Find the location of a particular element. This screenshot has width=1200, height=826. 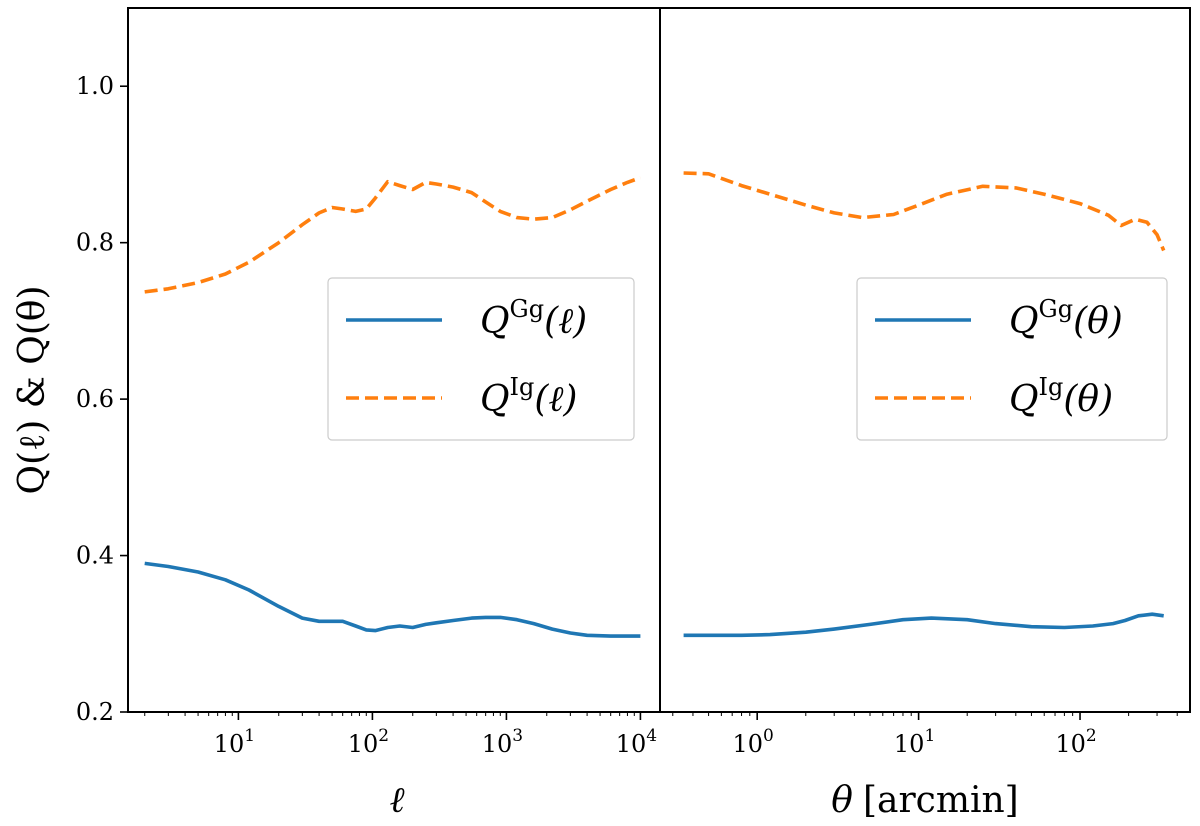

y-tick-label: 0.4 is located at coordinates (95, 556).